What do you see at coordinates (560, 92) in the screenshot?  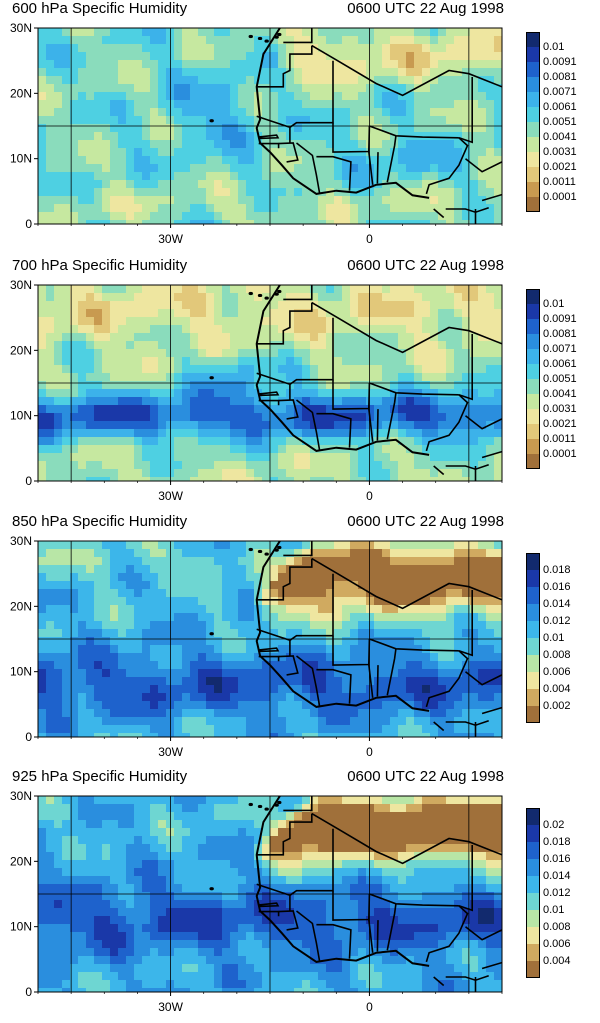 I see `colorbar-label: 0.0071` at bounding box center [560, 92].